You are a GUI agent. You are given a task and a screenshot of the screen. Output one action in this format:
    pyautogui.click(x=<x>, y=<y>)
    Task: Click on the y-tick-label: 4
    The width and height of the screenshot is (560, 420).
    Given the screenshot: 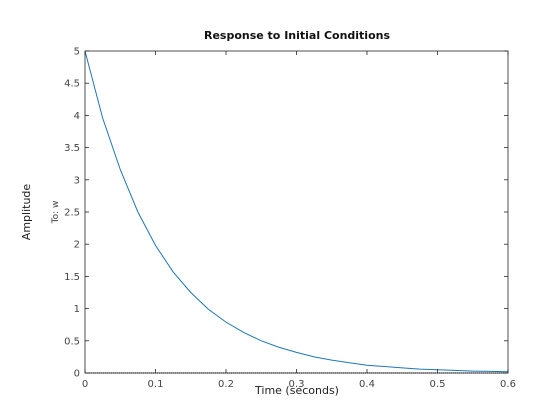 What is the action you would take?
    pyautogui.click(x=77, y=116)
    